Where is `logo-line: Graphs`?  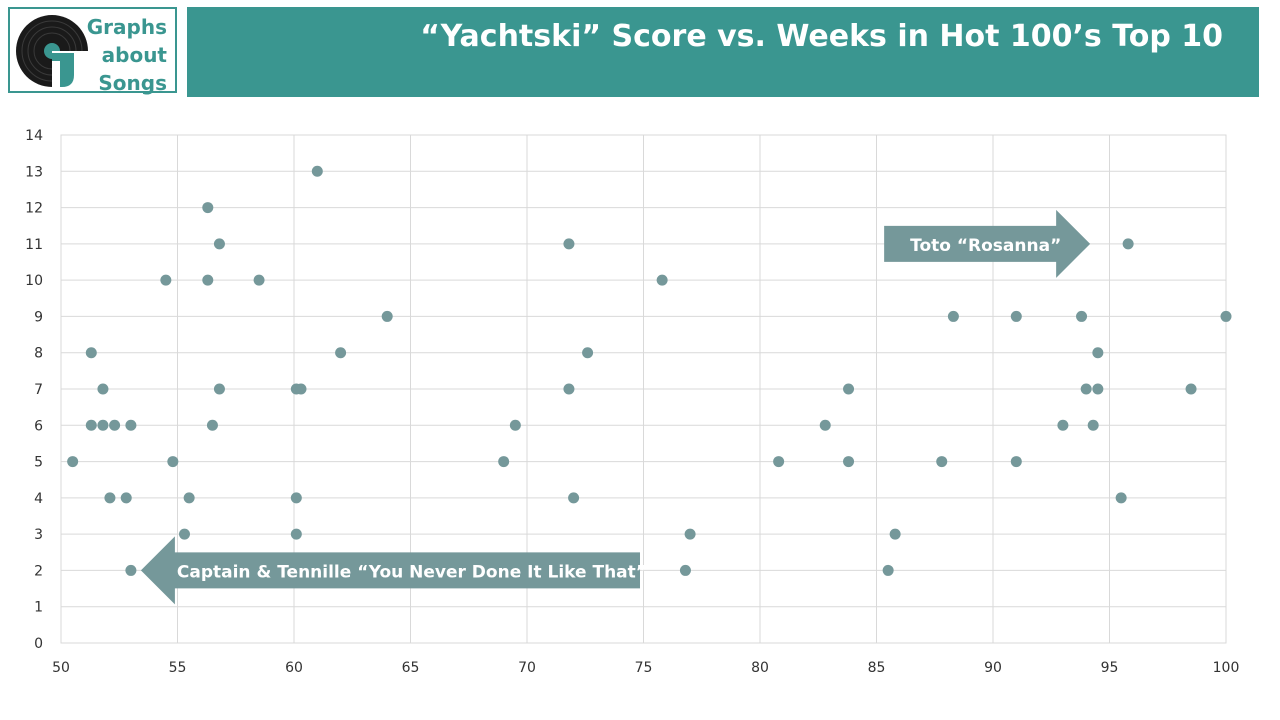 logo-line: Graphs is located at coordinates (126, 27).